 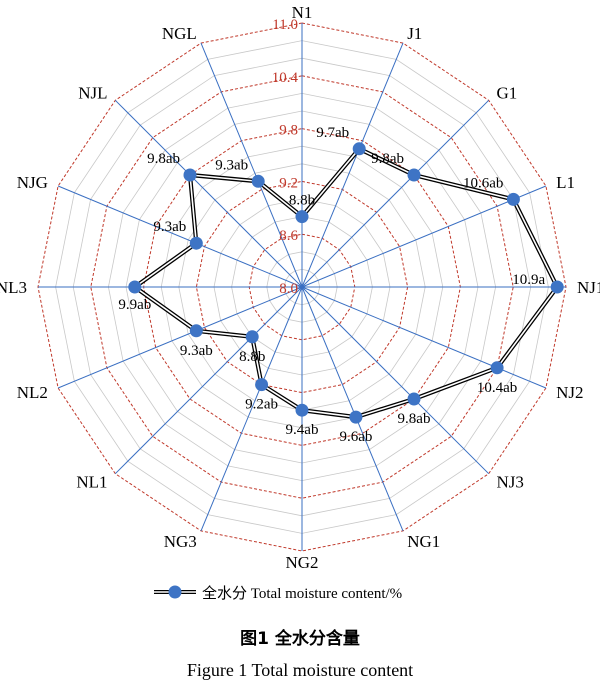 What do you see at coordinates (359, 149) in the screenshot?
I see `data-point-J1` at bounding box center [359, 149].